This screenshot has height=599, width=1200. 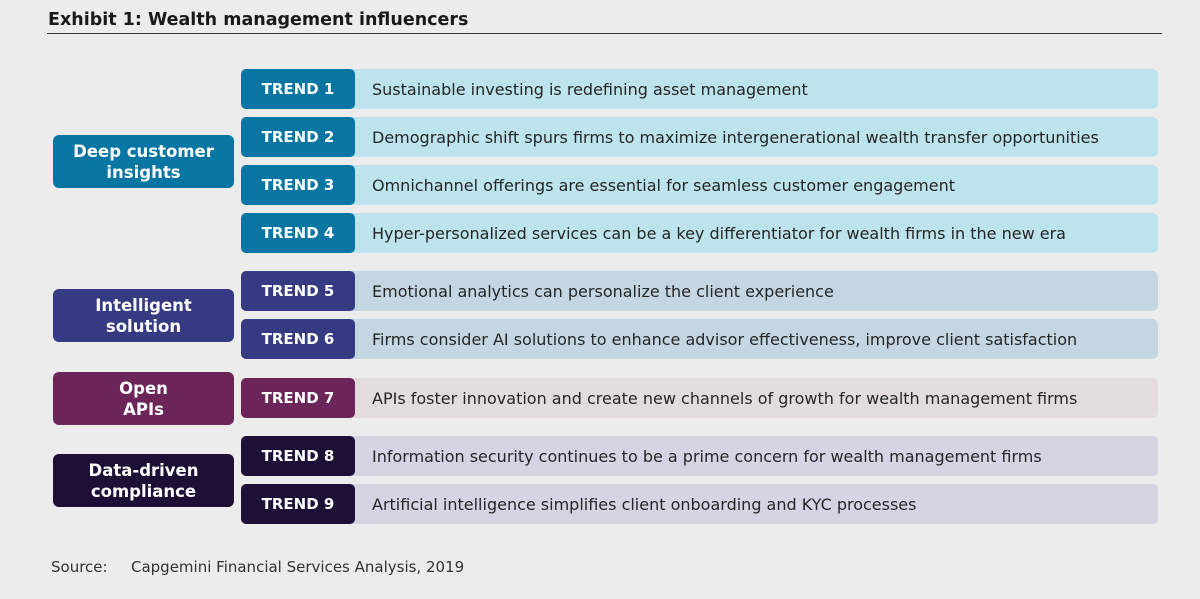 I want to click on group-open-apis: Open APIs, so click(x=143, y=398).